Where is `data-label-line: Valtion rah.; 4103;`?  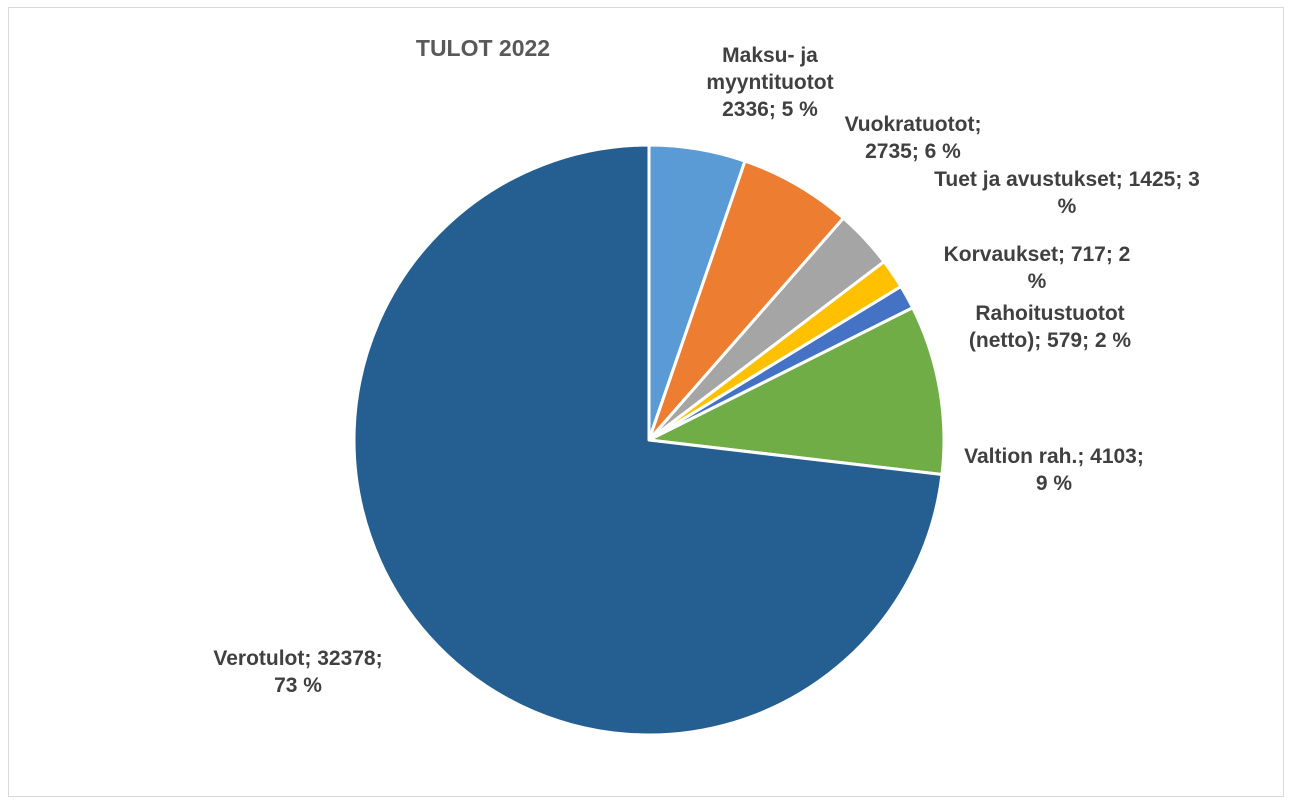
data-label-line: Valtion rah.; 4103; is located at coordinates (1054, 456).